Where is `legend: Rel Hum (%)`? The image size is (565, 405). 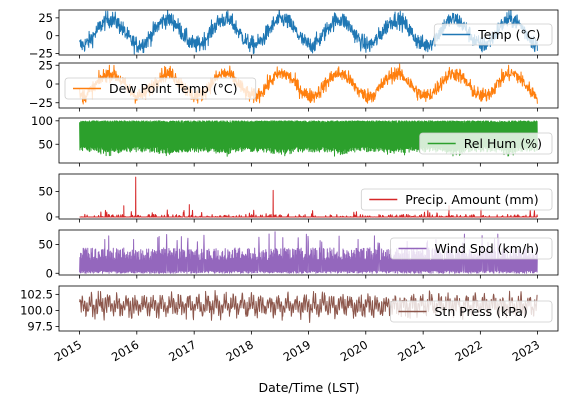
legend: Rel Hum (%) is located at coordinates (486, 143).